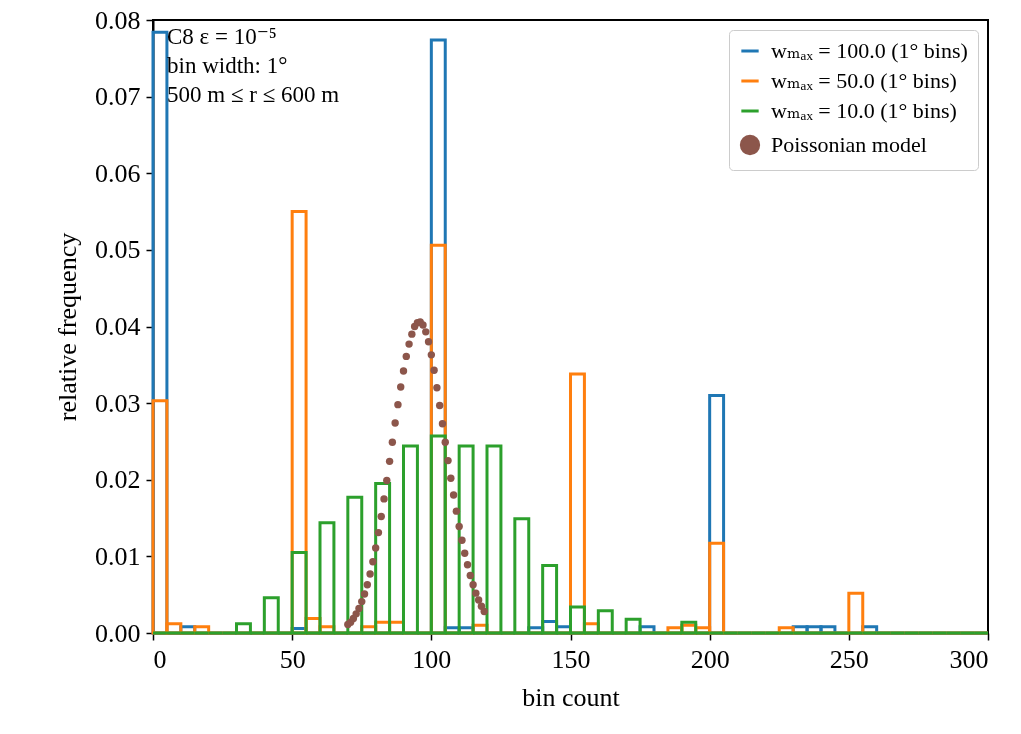  What do you see at coordinates (118, 97) in the screenshot?
I see `y-tick-label: 0.07` at bounding box center [118, 97].